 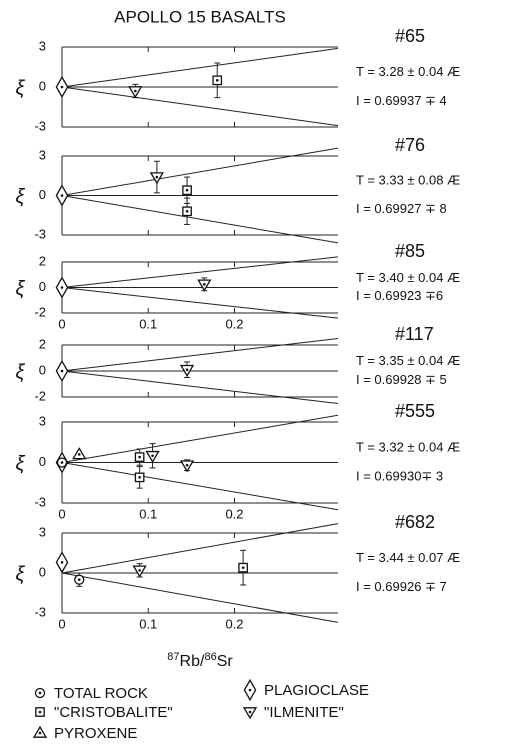 What do you see at coordinates (410, 36) in the screenshot?
I see `panel-label: #65` at bounding box center [410, 36].